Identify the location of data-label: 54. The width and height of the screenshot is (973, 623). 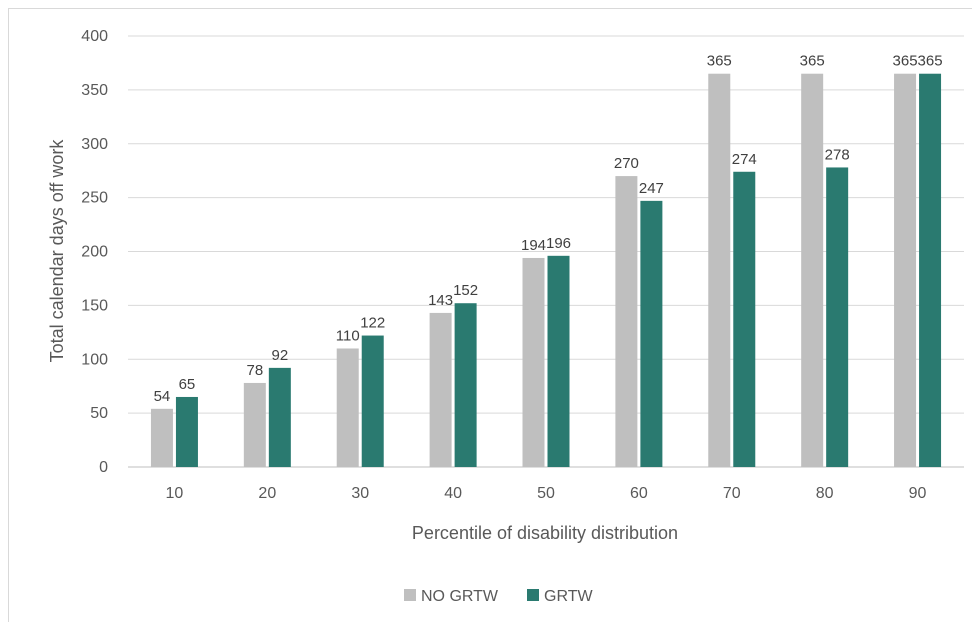
(162, 396).